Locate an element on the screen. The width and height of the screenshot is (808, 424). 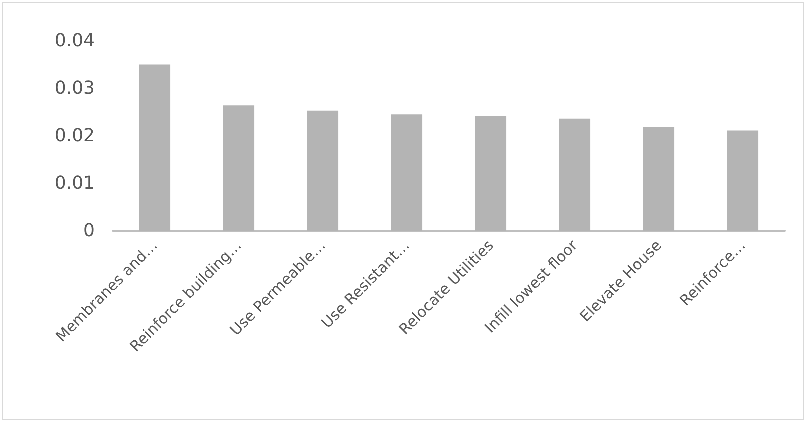
y-tick-label: 0 is located at coordinates (89, 231).